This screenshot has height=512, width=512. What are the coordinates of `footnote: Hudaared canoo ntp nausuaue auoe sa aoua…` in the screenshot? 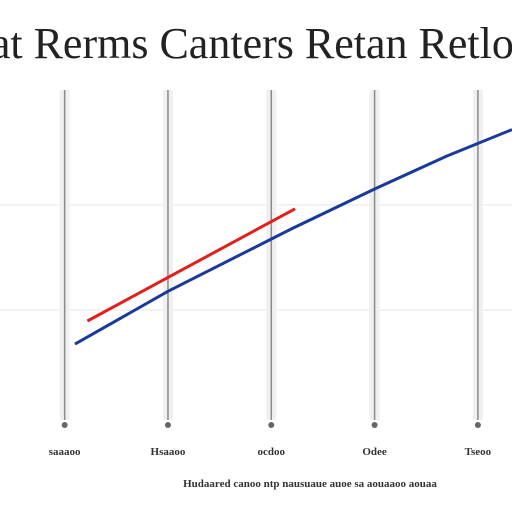 It's located at (310, 484).